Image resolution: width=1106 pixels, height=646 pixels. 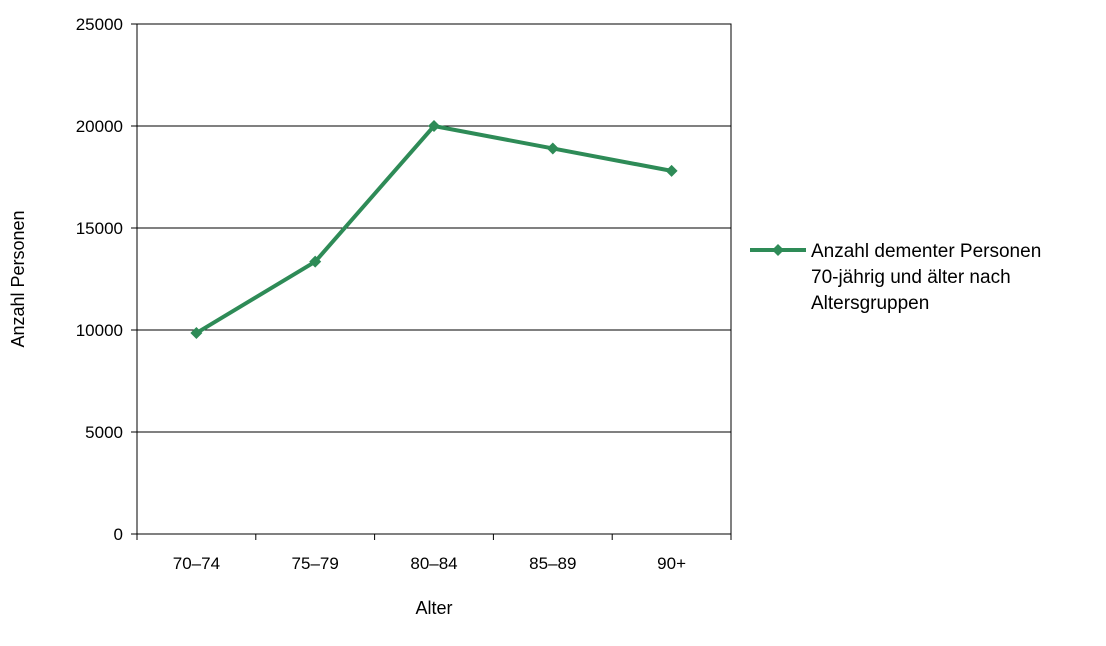 I want to click on y-tick-label: 15000, so click(x=99, y=228).